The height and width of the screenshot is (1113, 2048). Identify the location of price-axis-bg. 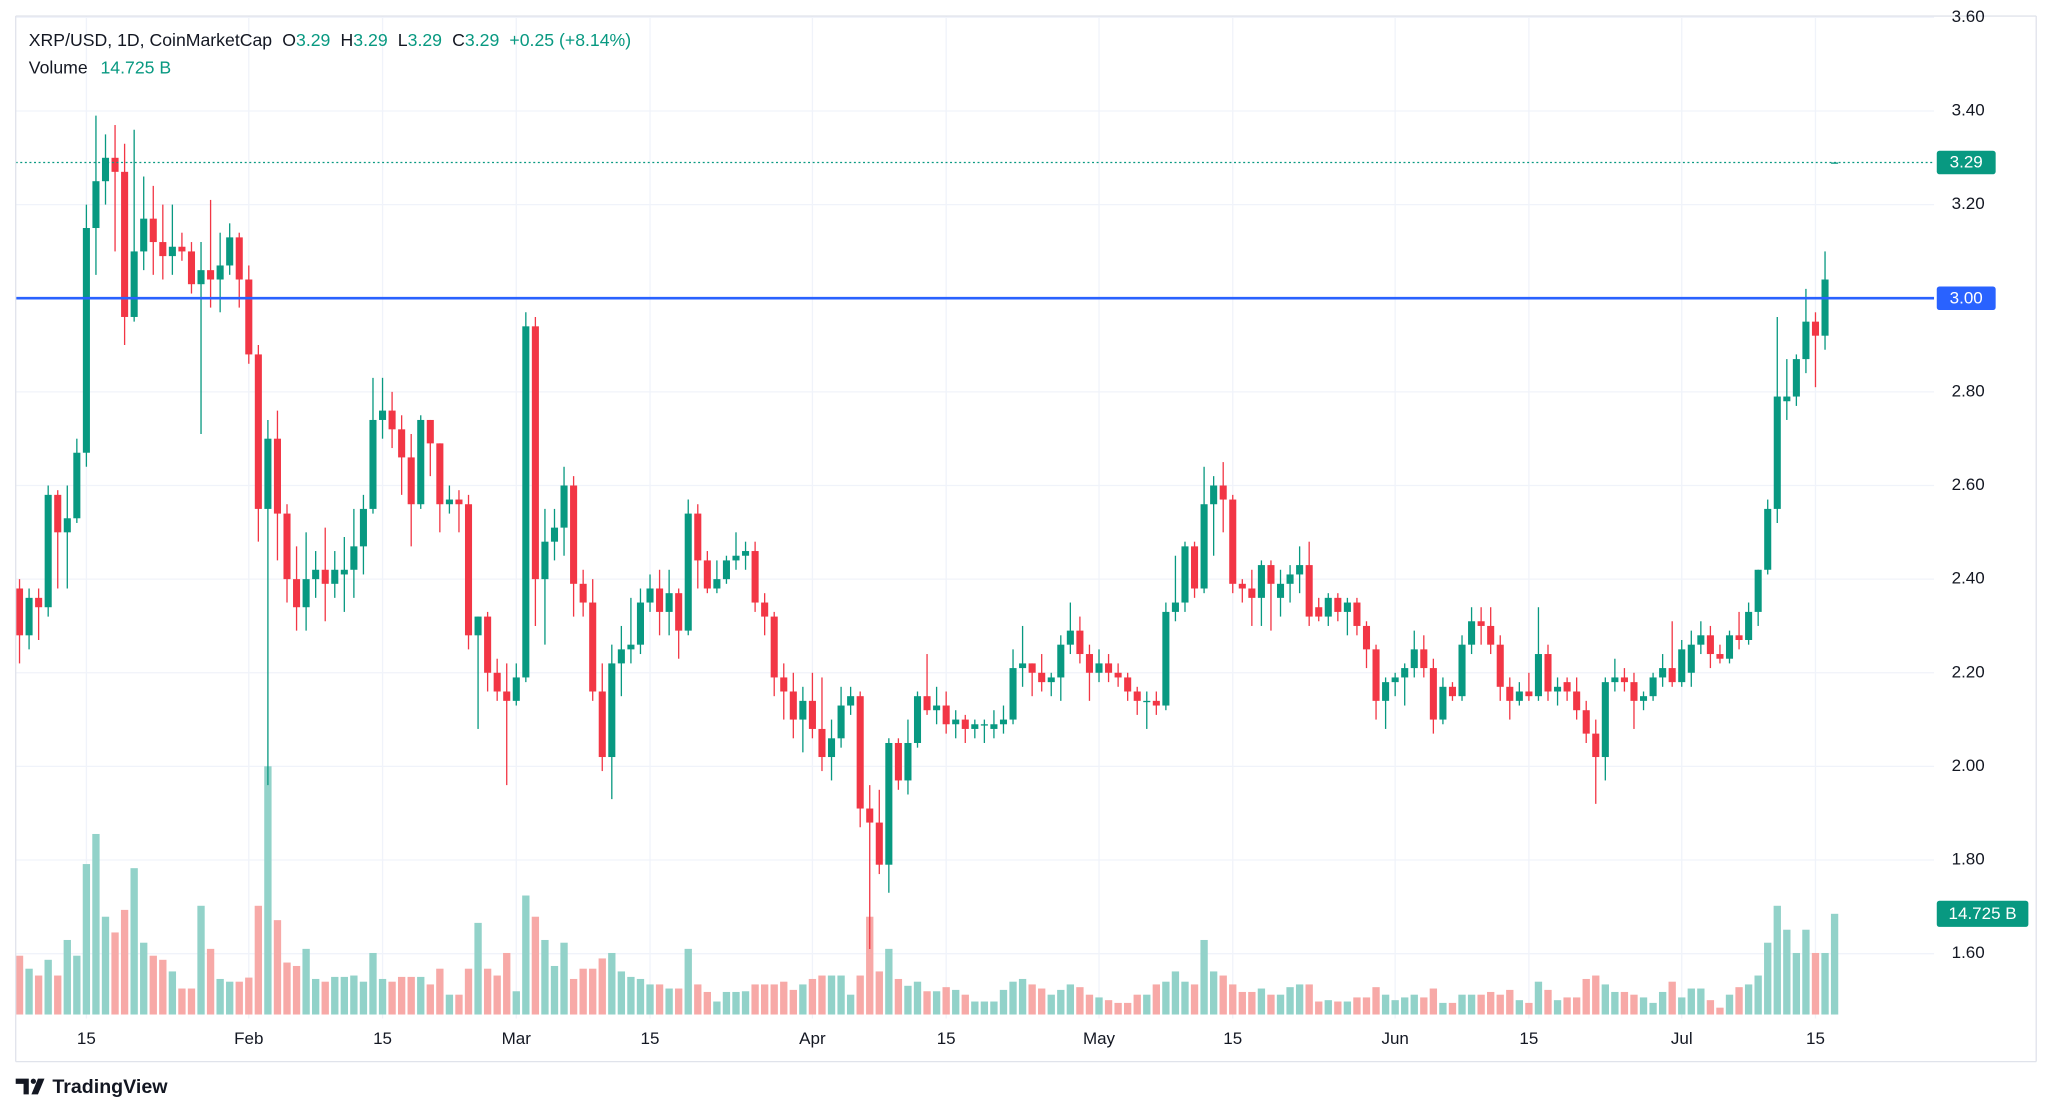
(1991, 531).